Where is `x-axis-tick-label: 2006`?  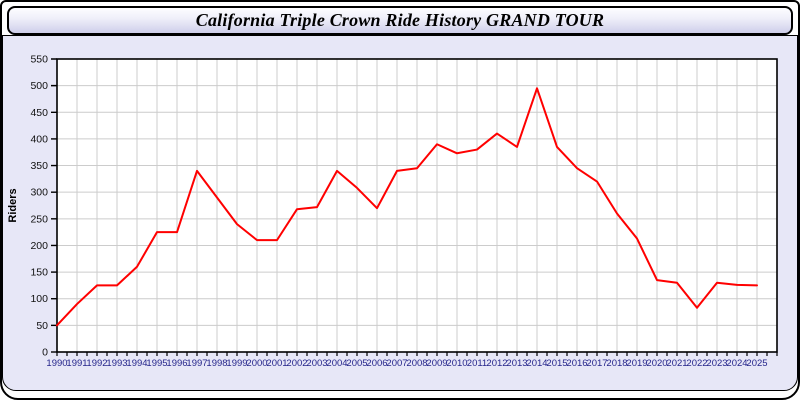
x-axis-tick-label: 2006 is located at coordinates (376, 363).